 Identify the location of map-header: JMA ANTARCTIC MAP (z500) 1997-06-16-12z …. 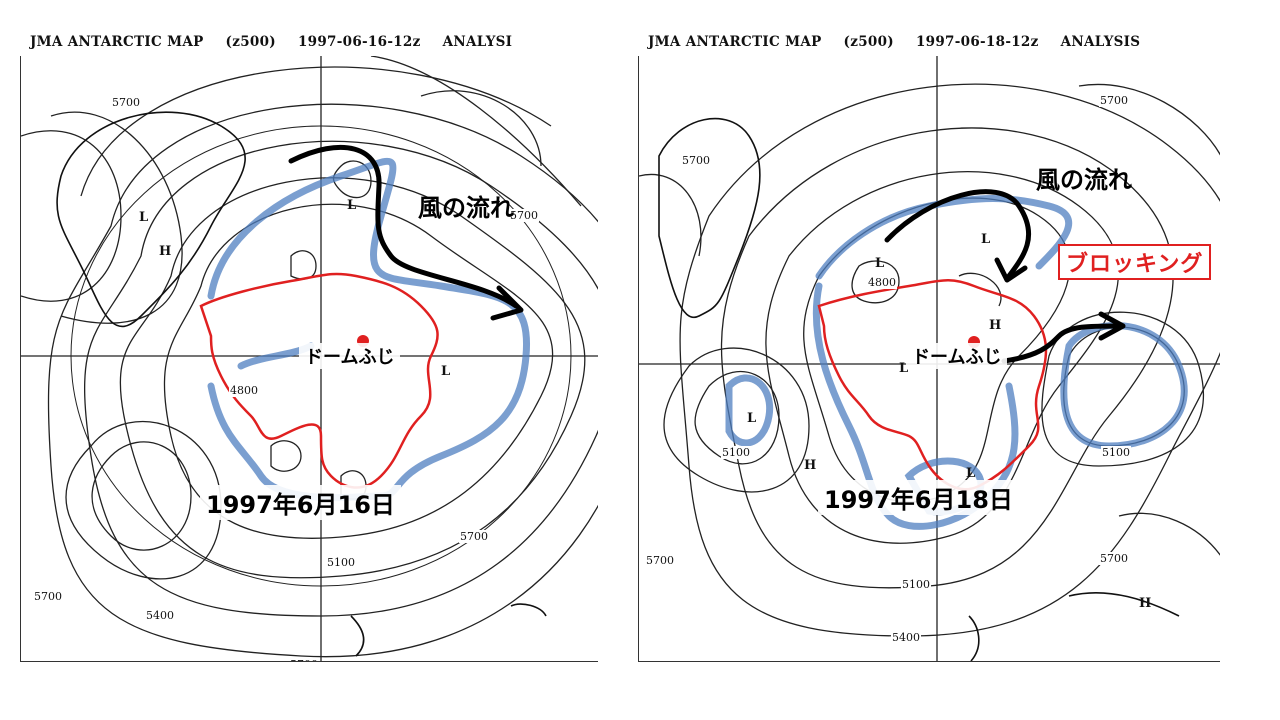
(314, 42).